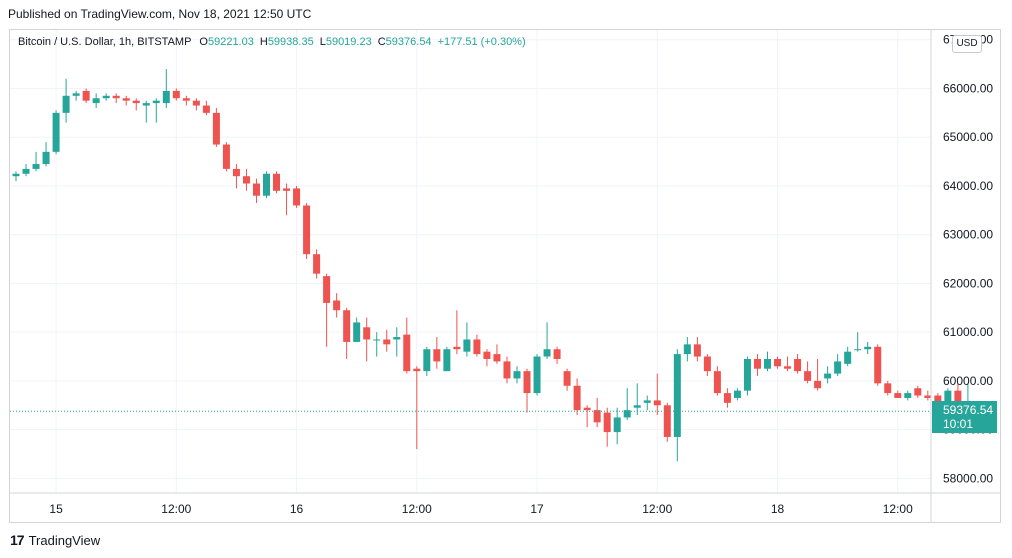 Image resolution: width=1012 pixels, height=558 pixels. What do you see at coordinates (408, 42) in the screenshot?
I see `close-value: 59376.54` at bounding box center [408, 42].